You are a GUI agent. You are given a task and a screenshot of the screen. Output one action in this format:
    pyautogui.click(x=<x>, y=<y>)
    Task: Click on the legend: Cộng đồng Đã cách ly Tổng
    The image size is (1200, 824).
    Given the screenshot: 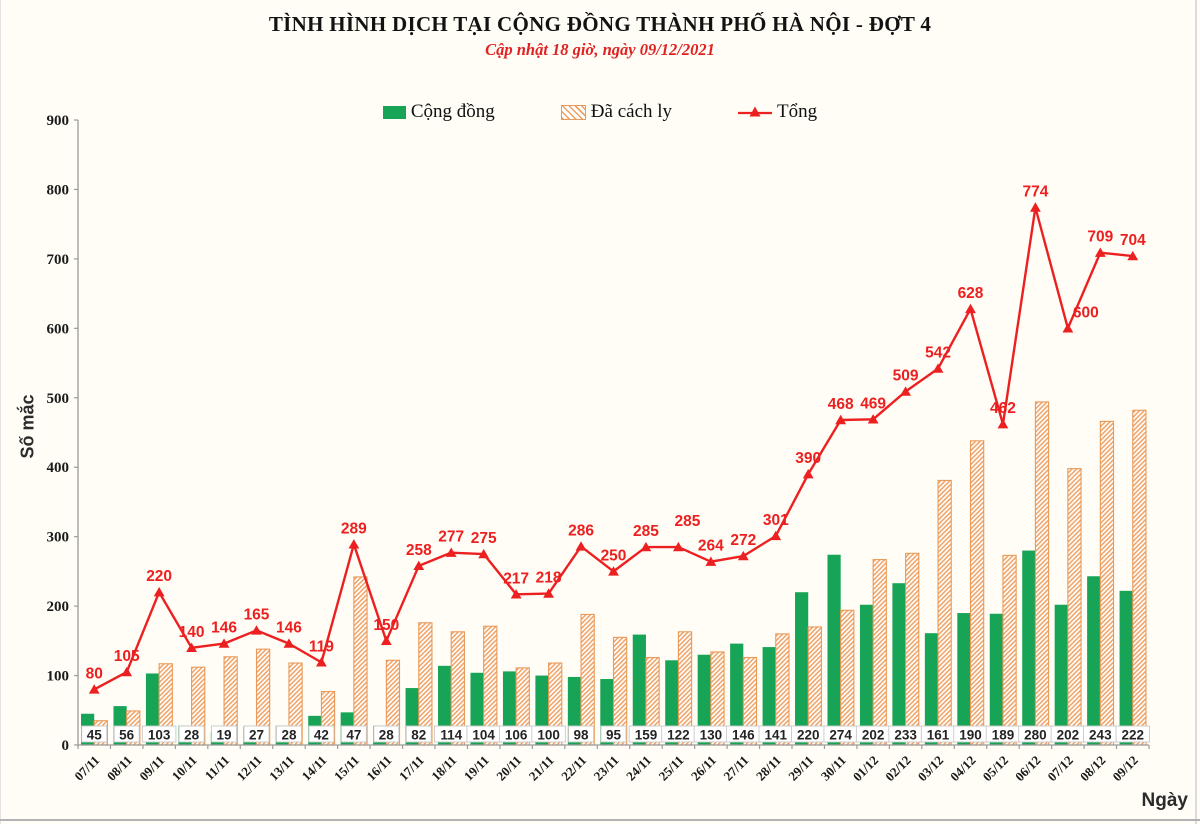 What is the action you would take?
    pyautogui.click(x=600, y=112)
    